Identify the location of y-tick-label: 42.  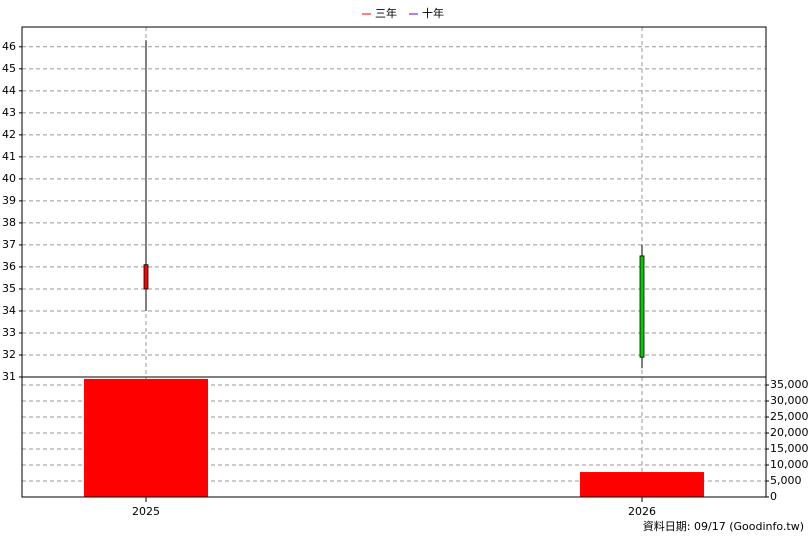
(9, 134).